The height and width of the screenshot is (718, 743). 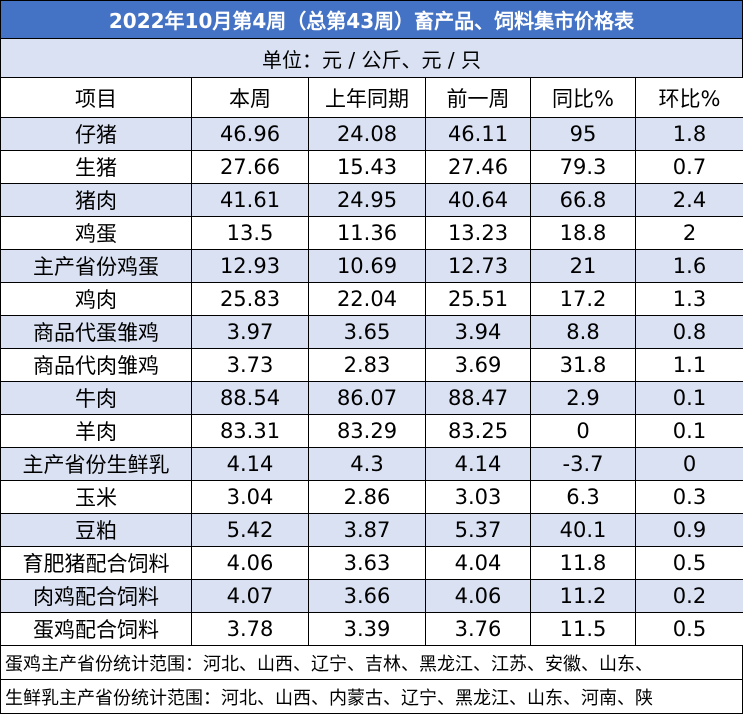 I want to click on value-cell: 3.63, so click(x=367, y=563).